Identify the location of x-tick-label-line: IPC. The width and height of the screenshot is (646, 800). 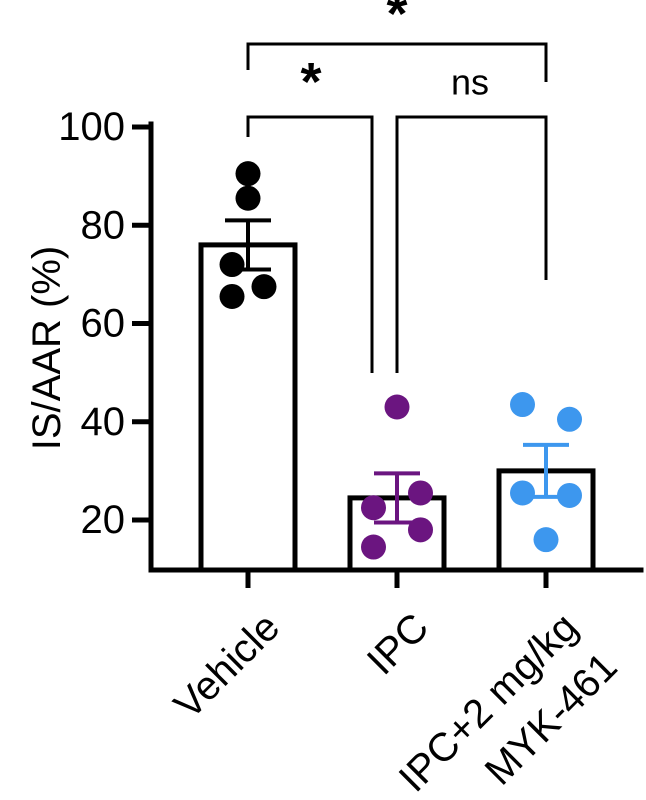
(398, 644).